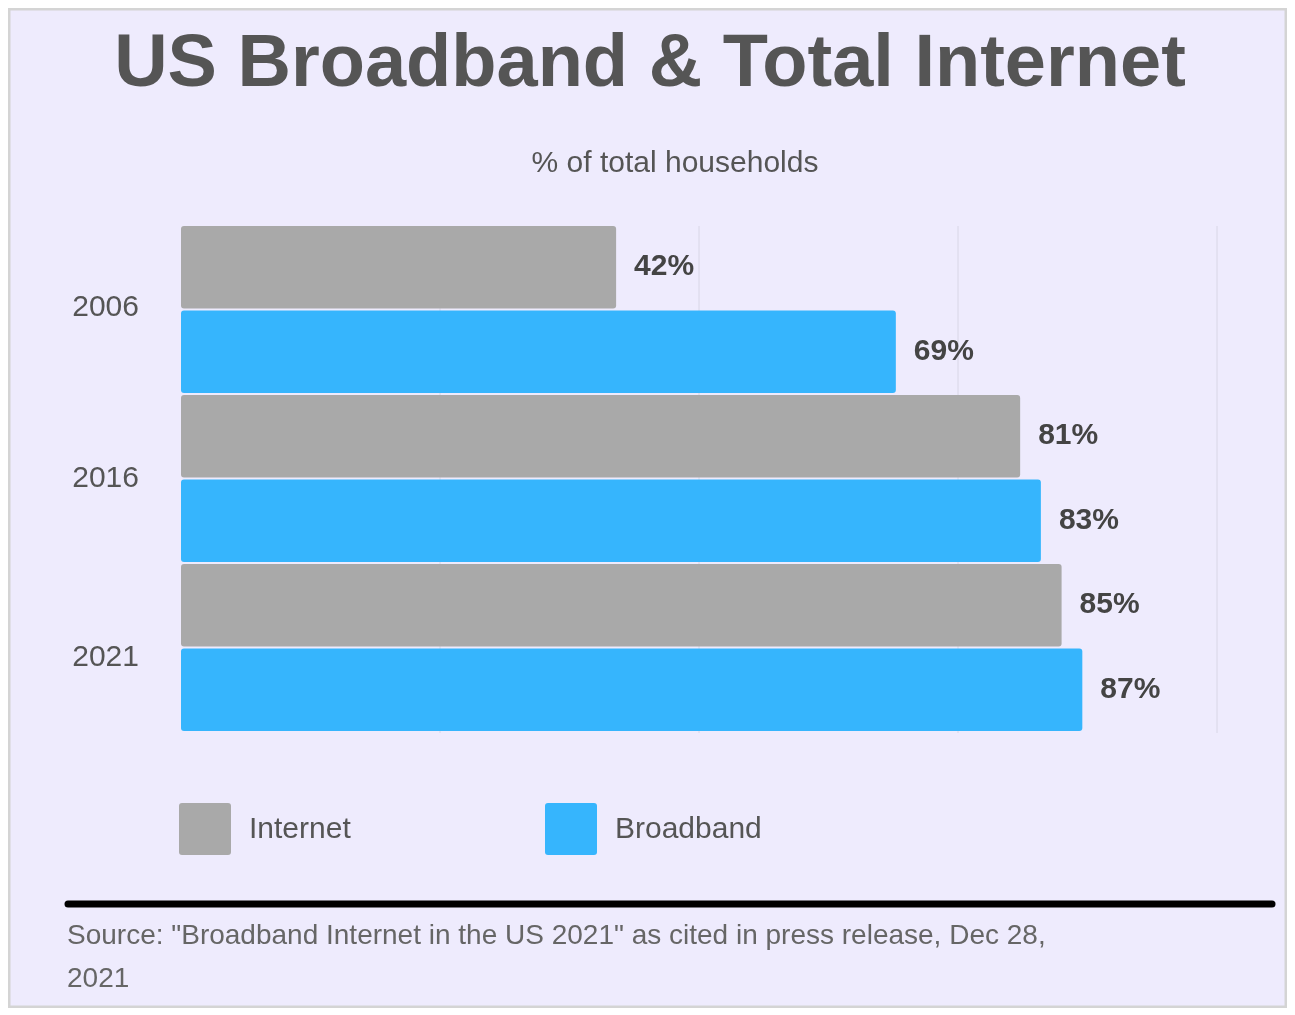 This screenshot has height=1015, width=1295. I want to click on y-tick-label: 2016, so click(105, 477).